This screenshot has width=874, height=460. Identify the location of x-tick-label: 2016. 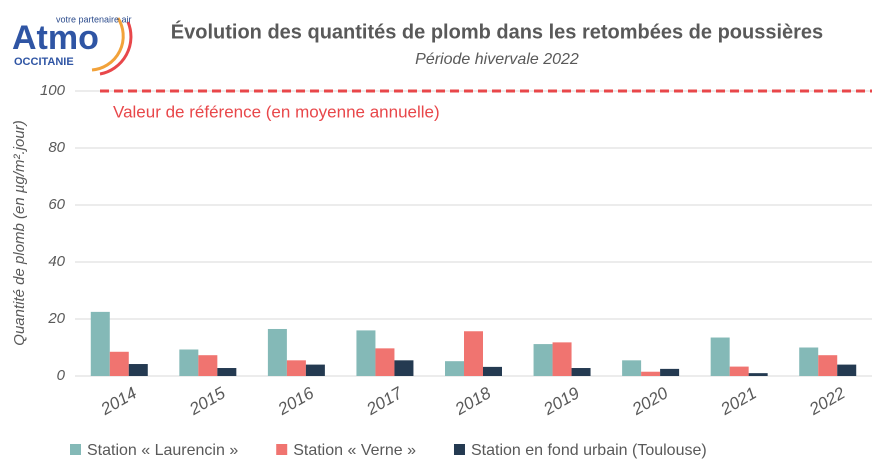
(296, 401).